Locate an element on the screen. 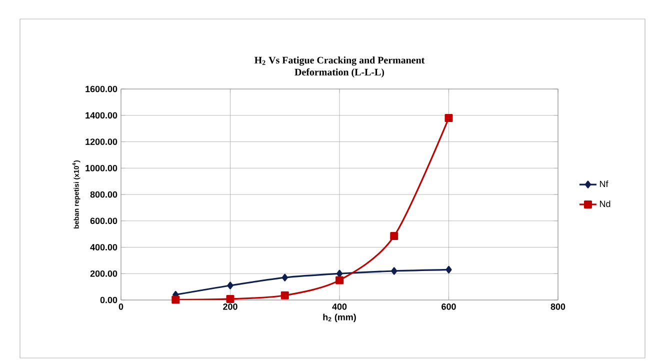 The image size is (652, 364). legend-label: Nd is located at coordinates (605, 204).